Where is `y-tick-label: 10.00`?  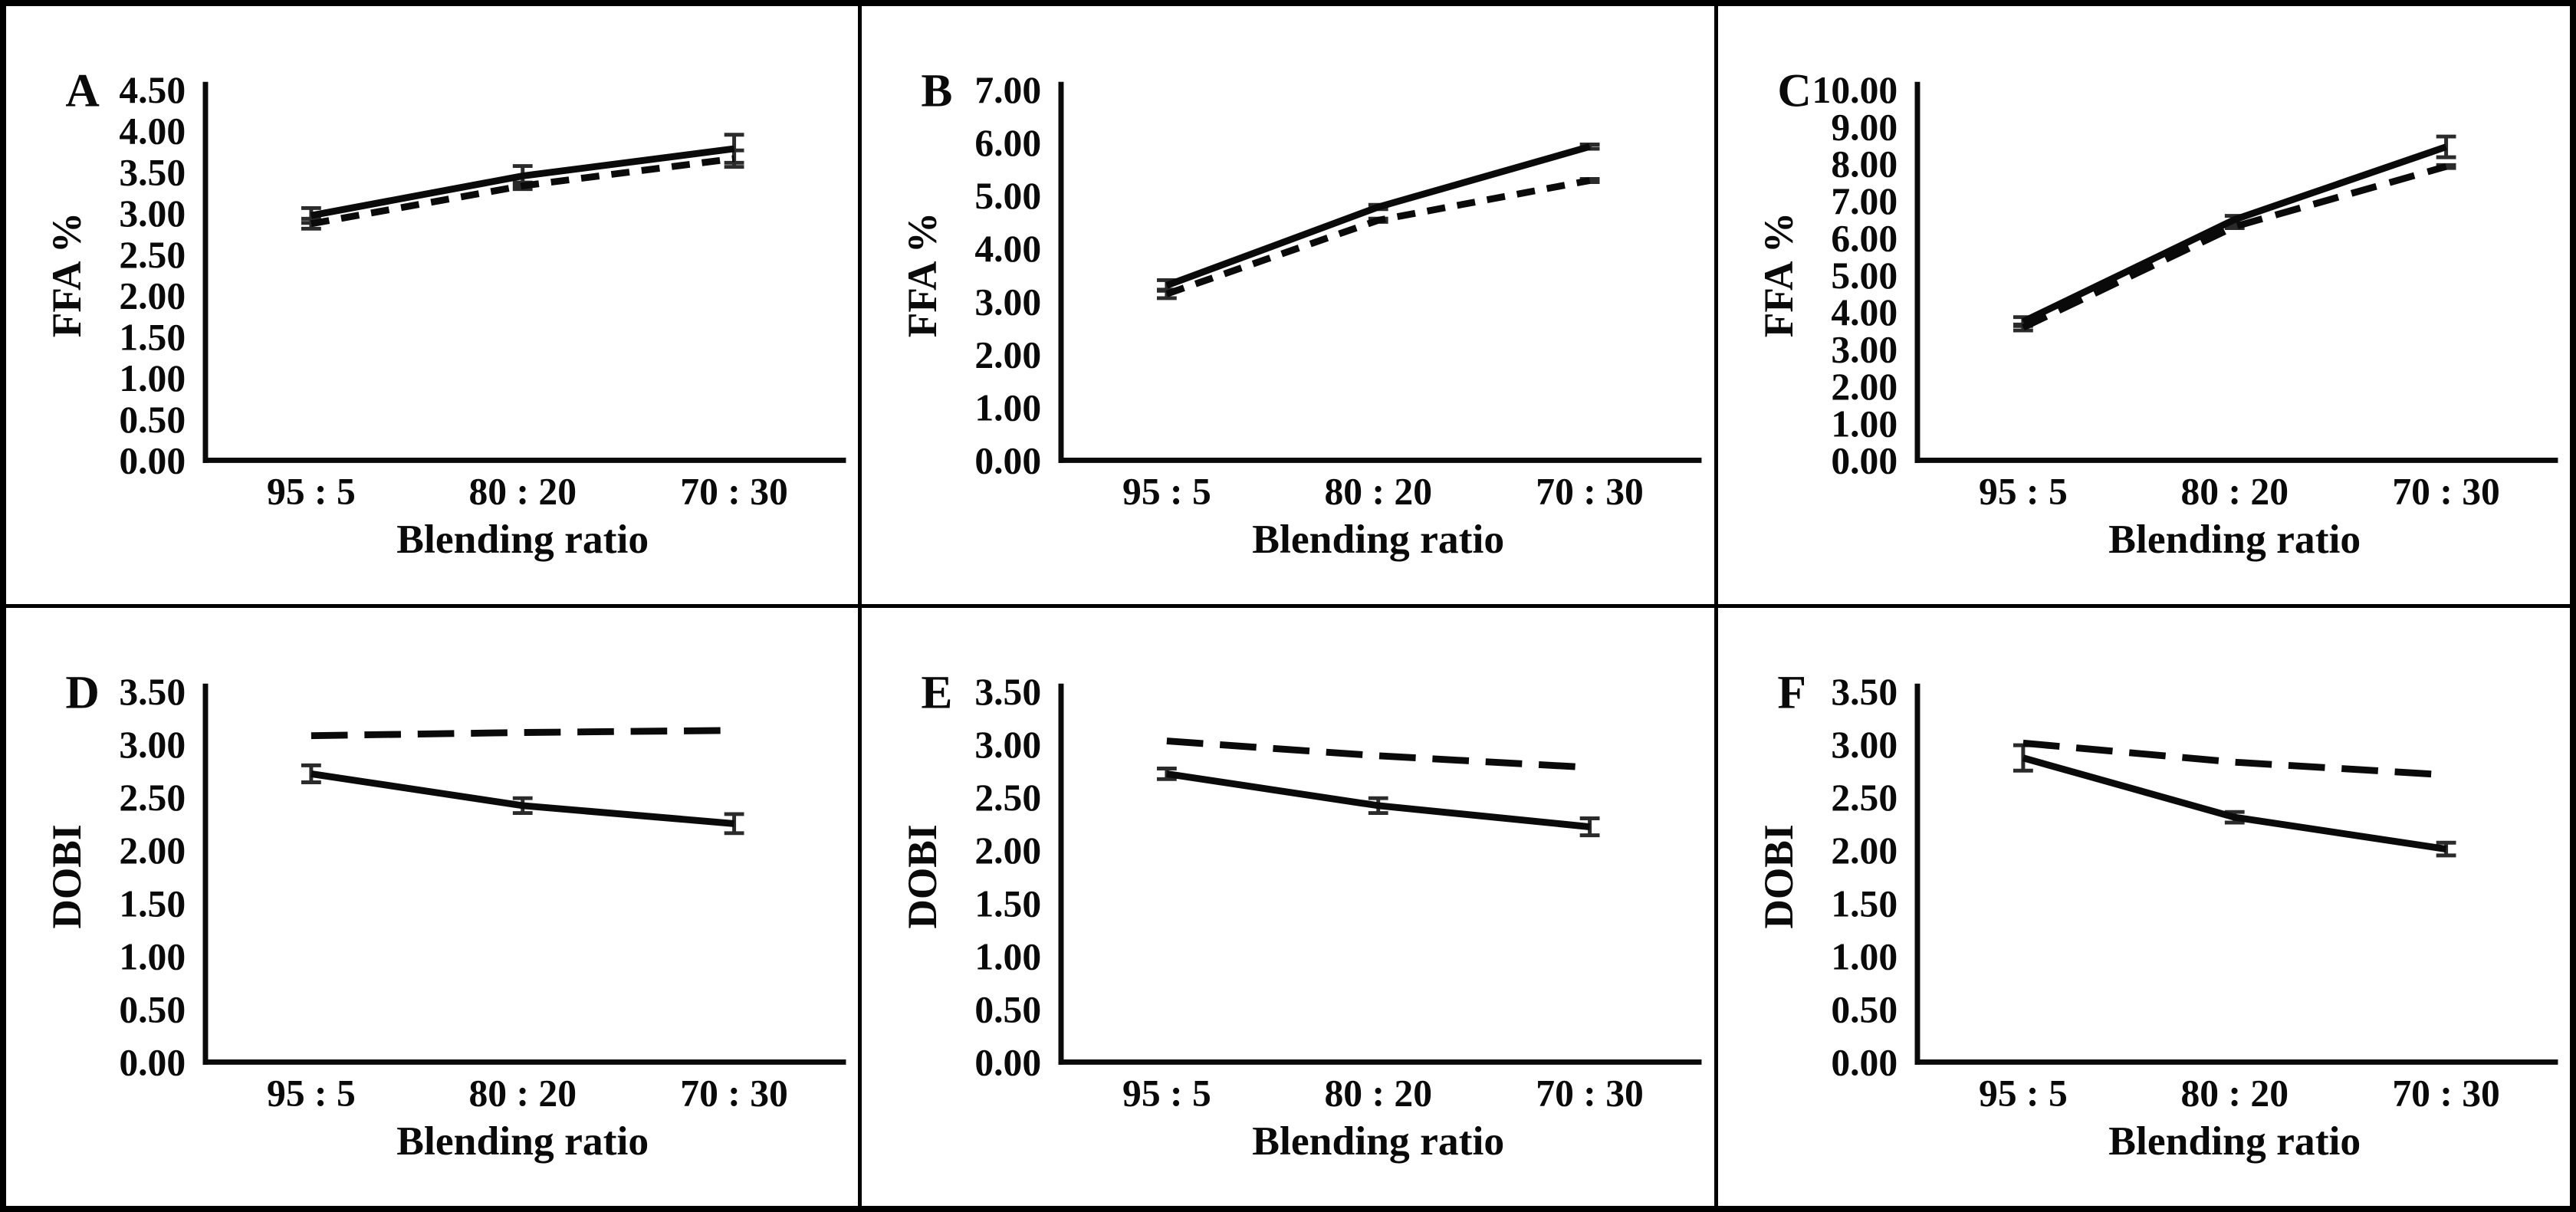 y-tick-label: 10.00 is located at coordinates (1855, 90).